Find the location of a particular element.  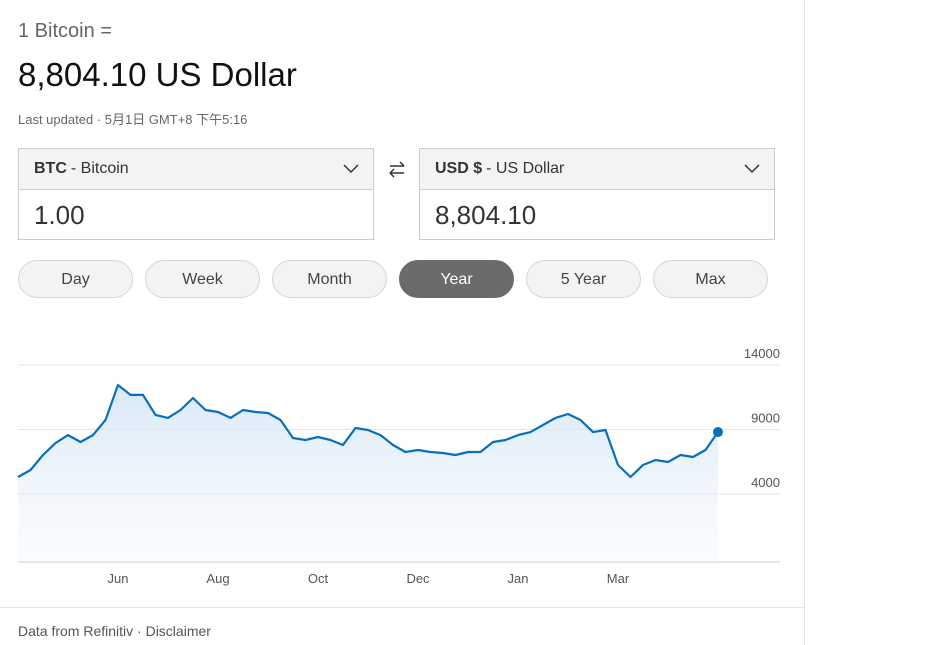

rate-value: 8,804.10 US Dollar is located at coordinates (157, 74).